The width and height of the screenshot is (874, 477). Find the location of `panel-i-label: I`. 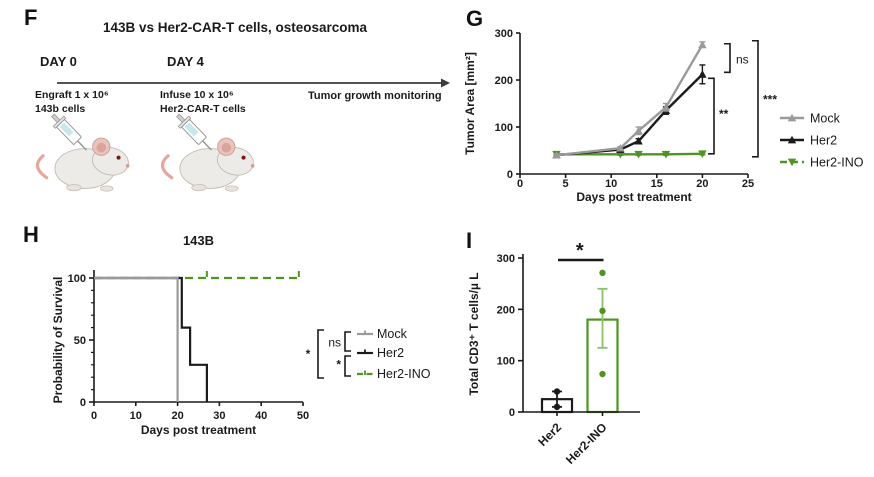

panel-i-label: I is located at coordinates (469, 240).